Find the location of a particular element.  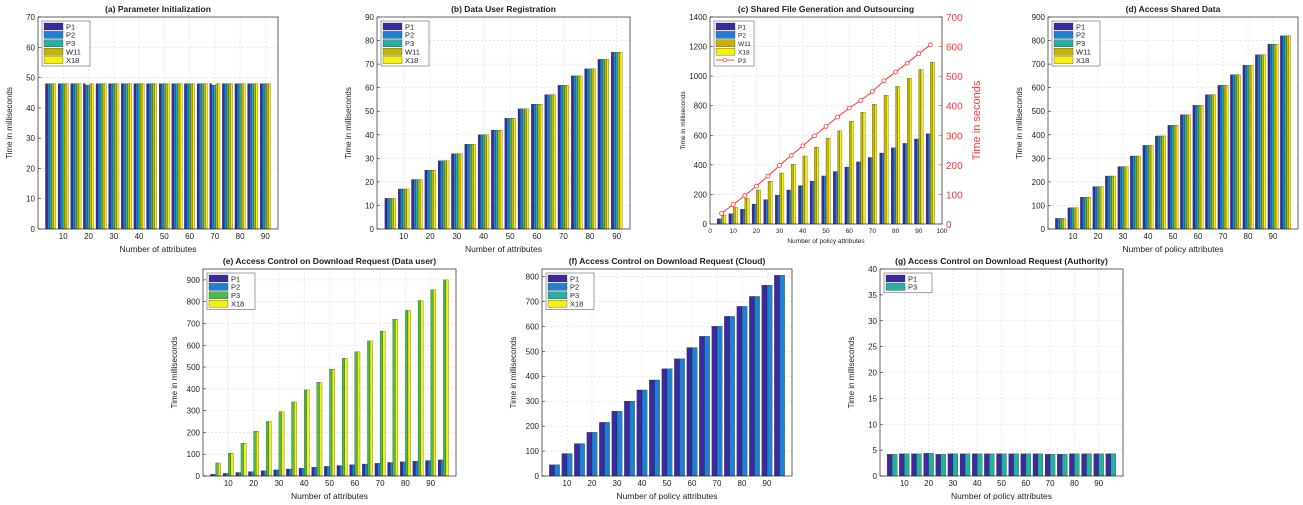

y-tick-label: 600 is located at coordinates (1039, 88).